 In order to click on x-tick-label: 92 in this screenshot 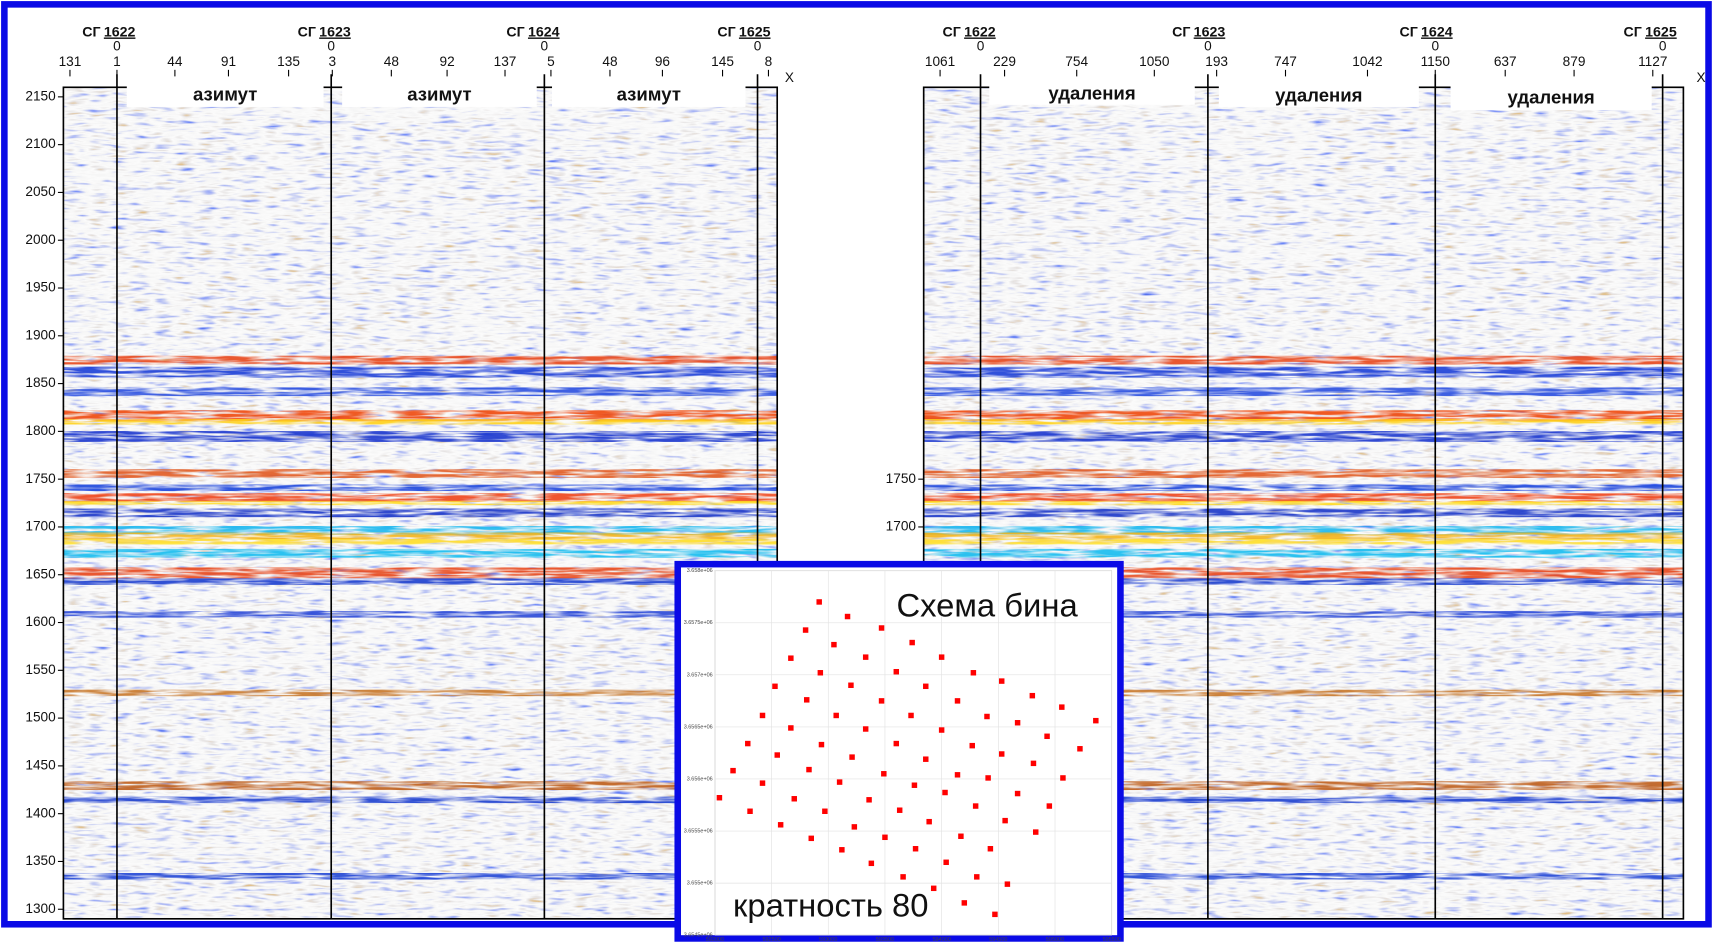, I will do `click(446, 61)`.